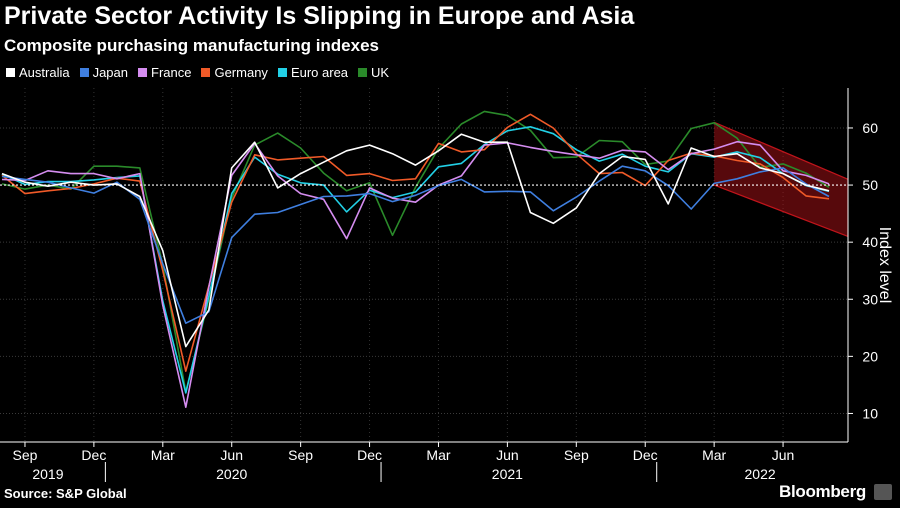 This screenshot has width=900, height=508. Describe the element at coordinates (883, 492) in the screenshot. I see `logo-icon` at that location.